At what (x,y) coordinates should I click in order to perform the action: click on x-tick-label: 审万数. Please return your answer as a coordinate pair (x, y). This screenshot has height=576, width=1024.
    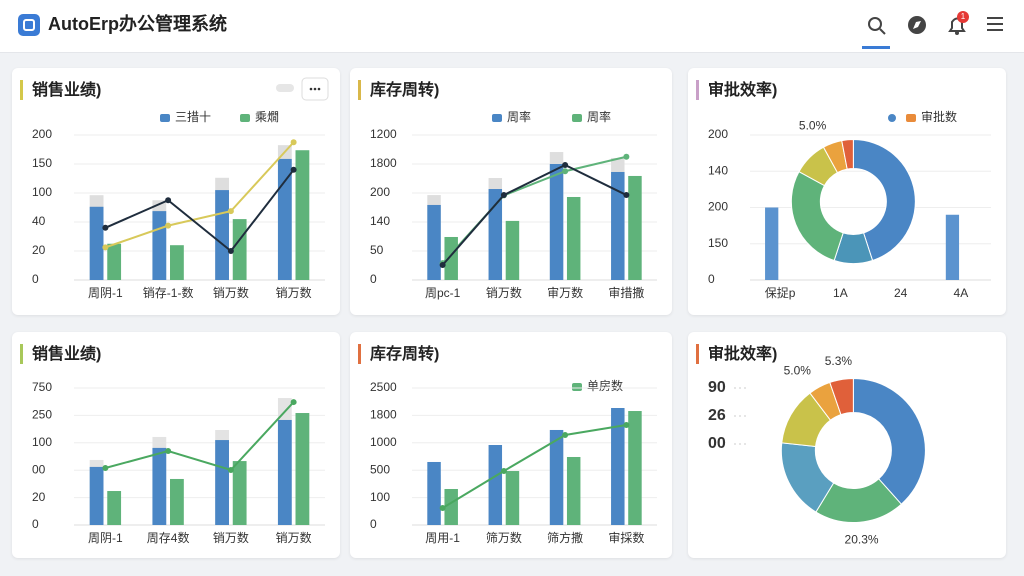
    Looking at the image, I should click on (565, 292).